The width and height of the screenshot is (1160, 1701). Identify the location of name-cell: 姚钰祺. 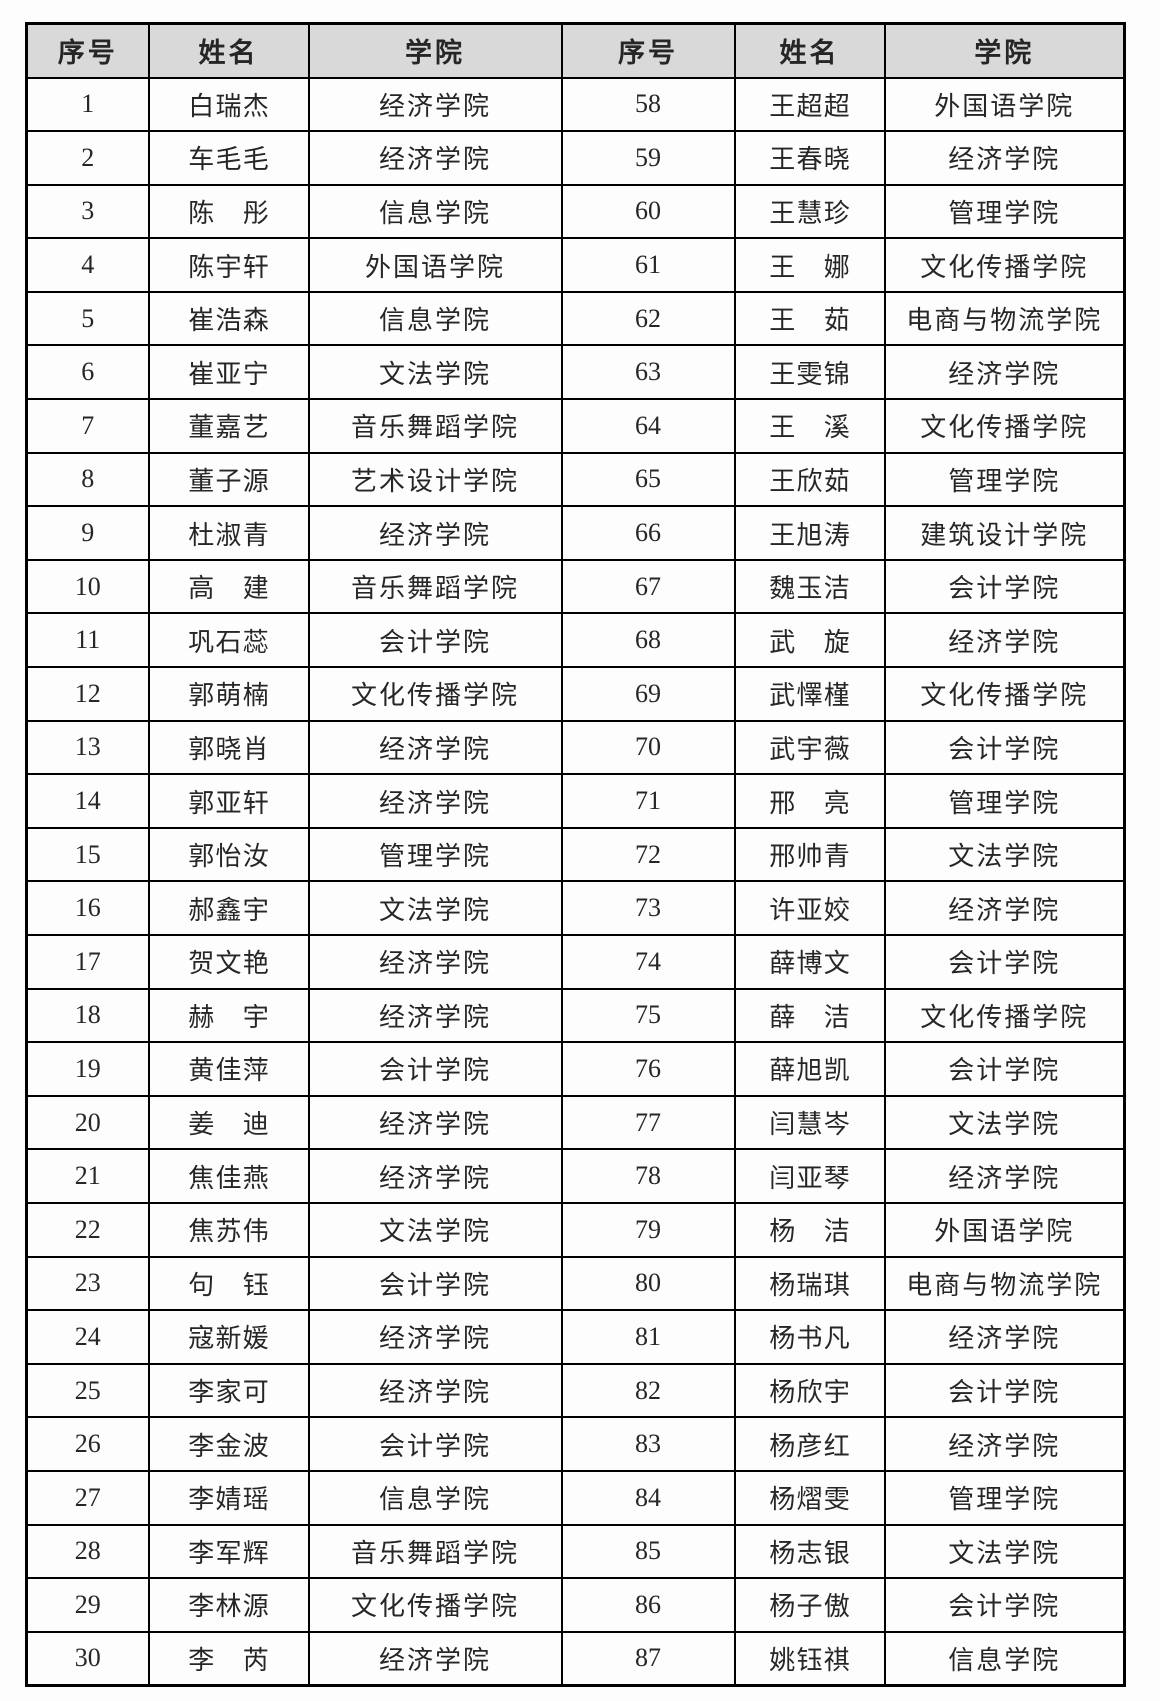
(809, 1658).